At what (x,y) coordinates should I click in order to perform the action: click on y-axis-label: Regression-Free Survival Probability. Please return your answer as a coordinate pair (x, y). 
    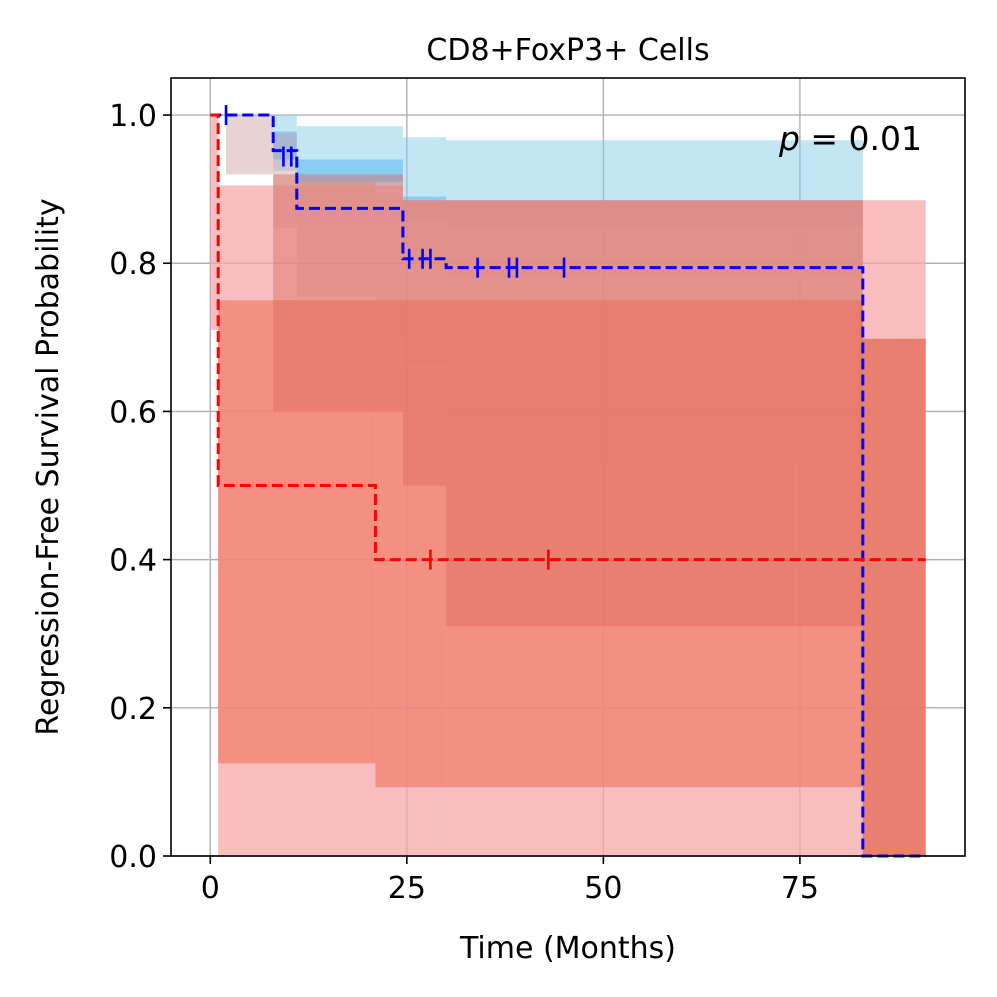
    Looking at the image, I should click on (48, 466).